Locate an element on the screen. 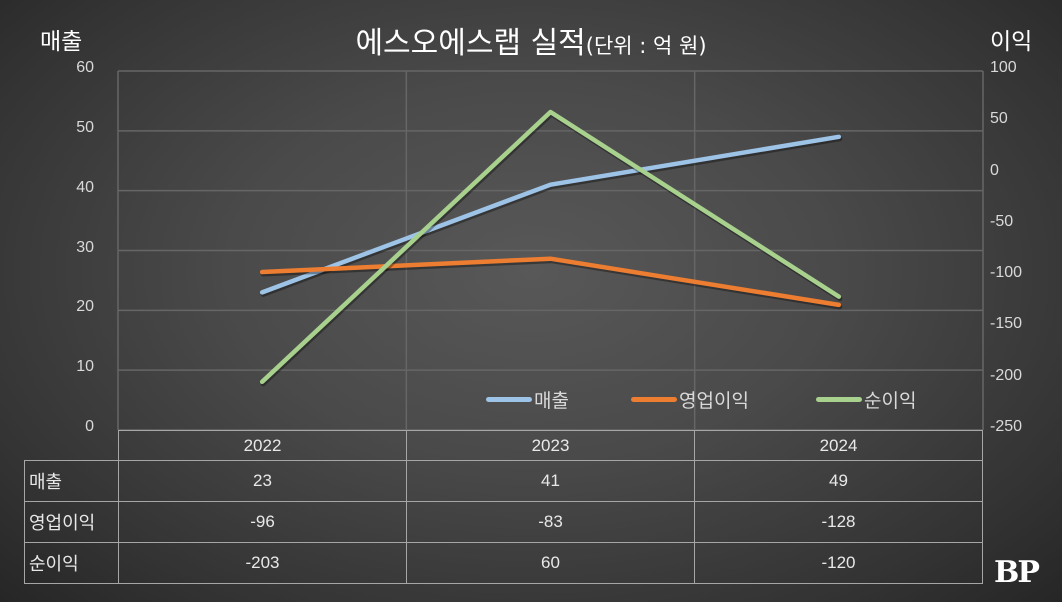  legend-item-net-profit: 순이익 is located at coordinates (866, 399).